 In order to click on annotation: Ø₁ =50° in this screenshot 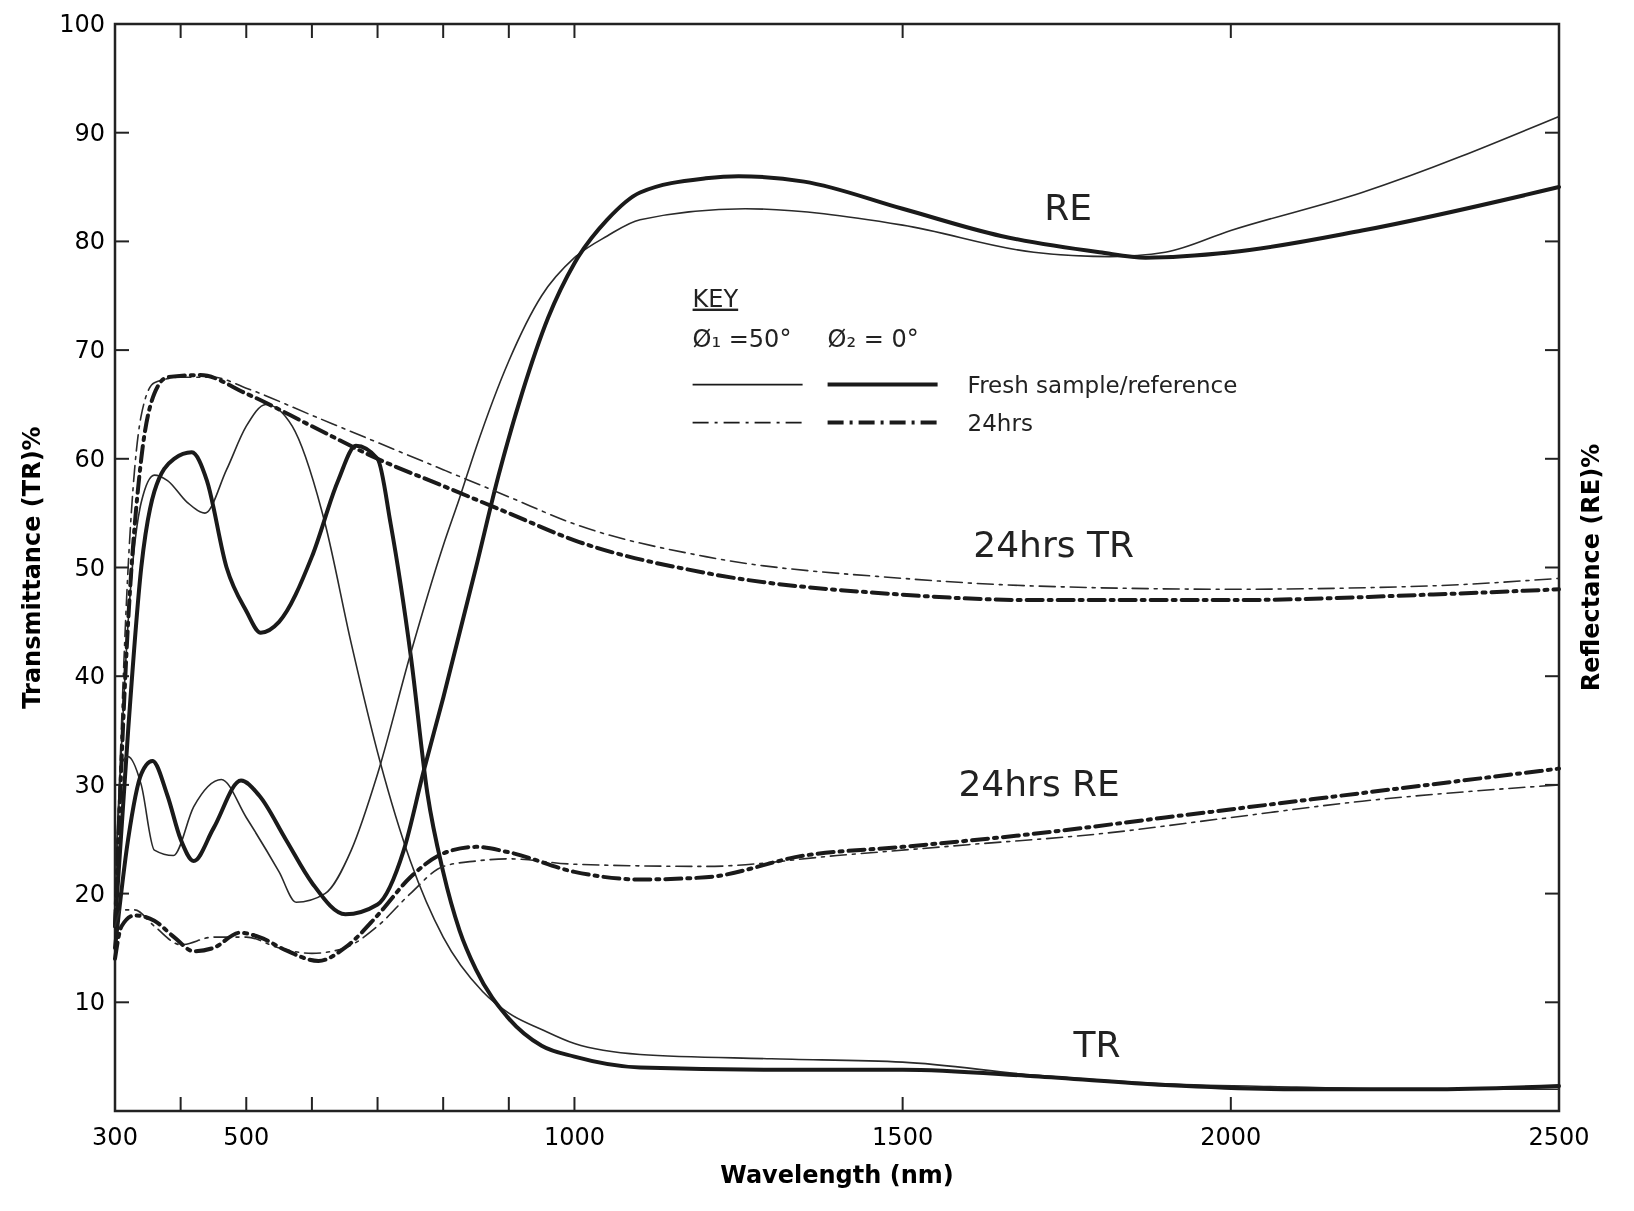, I will do `click(742, 338)`.